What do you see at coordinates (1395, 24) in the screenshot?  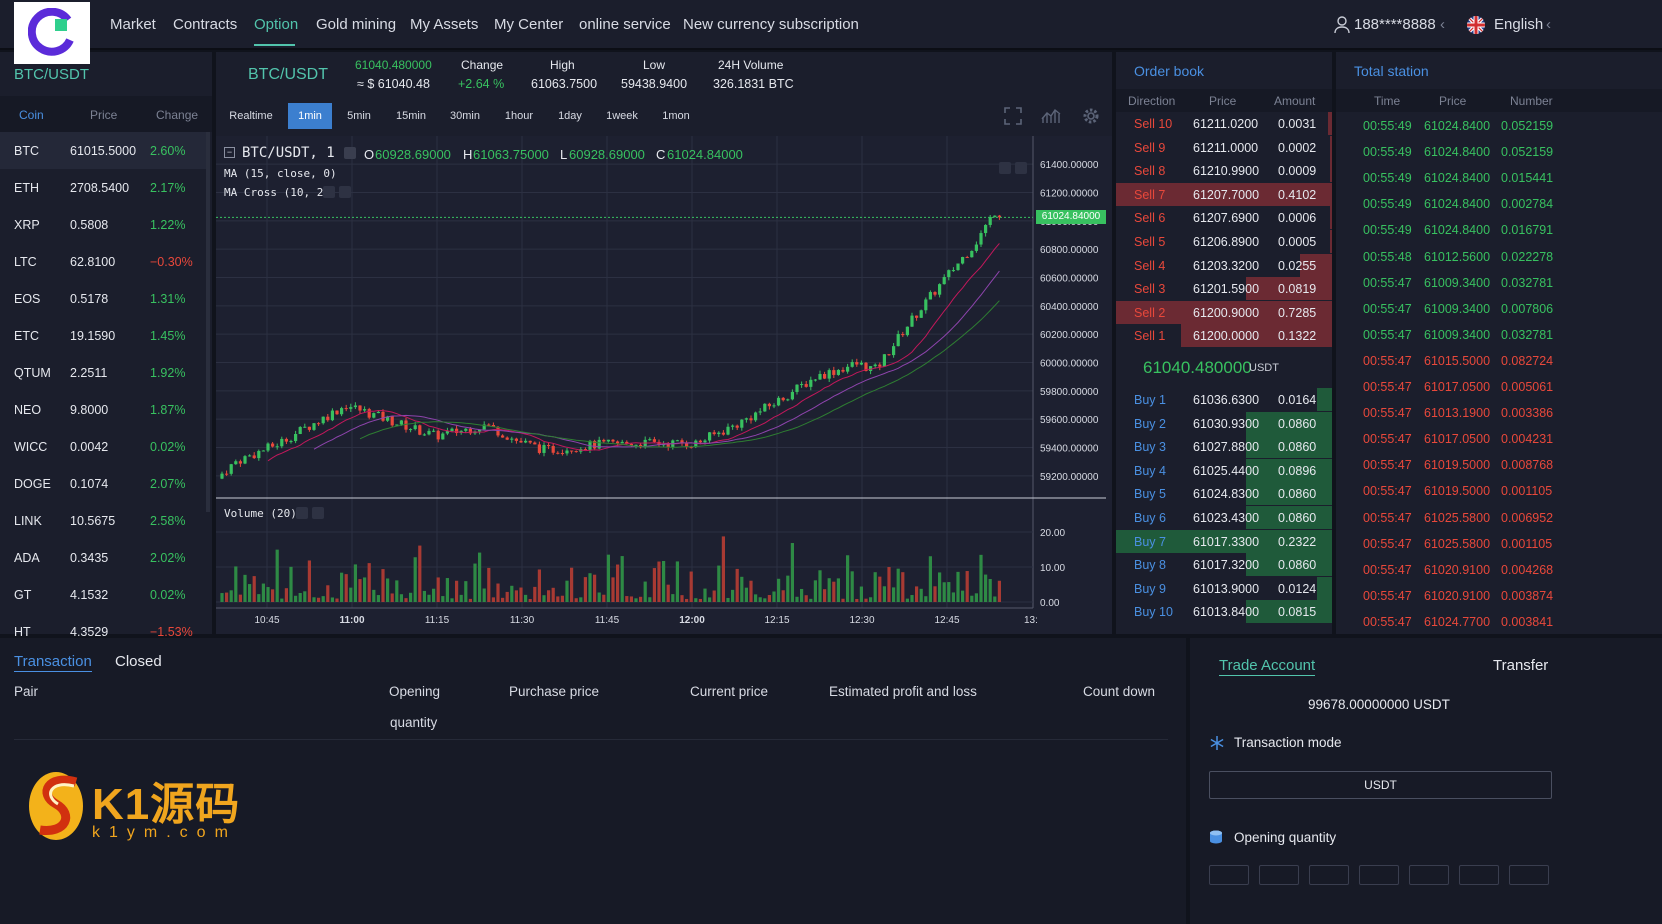 I see `user-account: 188****8888` at bounding box center [1395, 24].